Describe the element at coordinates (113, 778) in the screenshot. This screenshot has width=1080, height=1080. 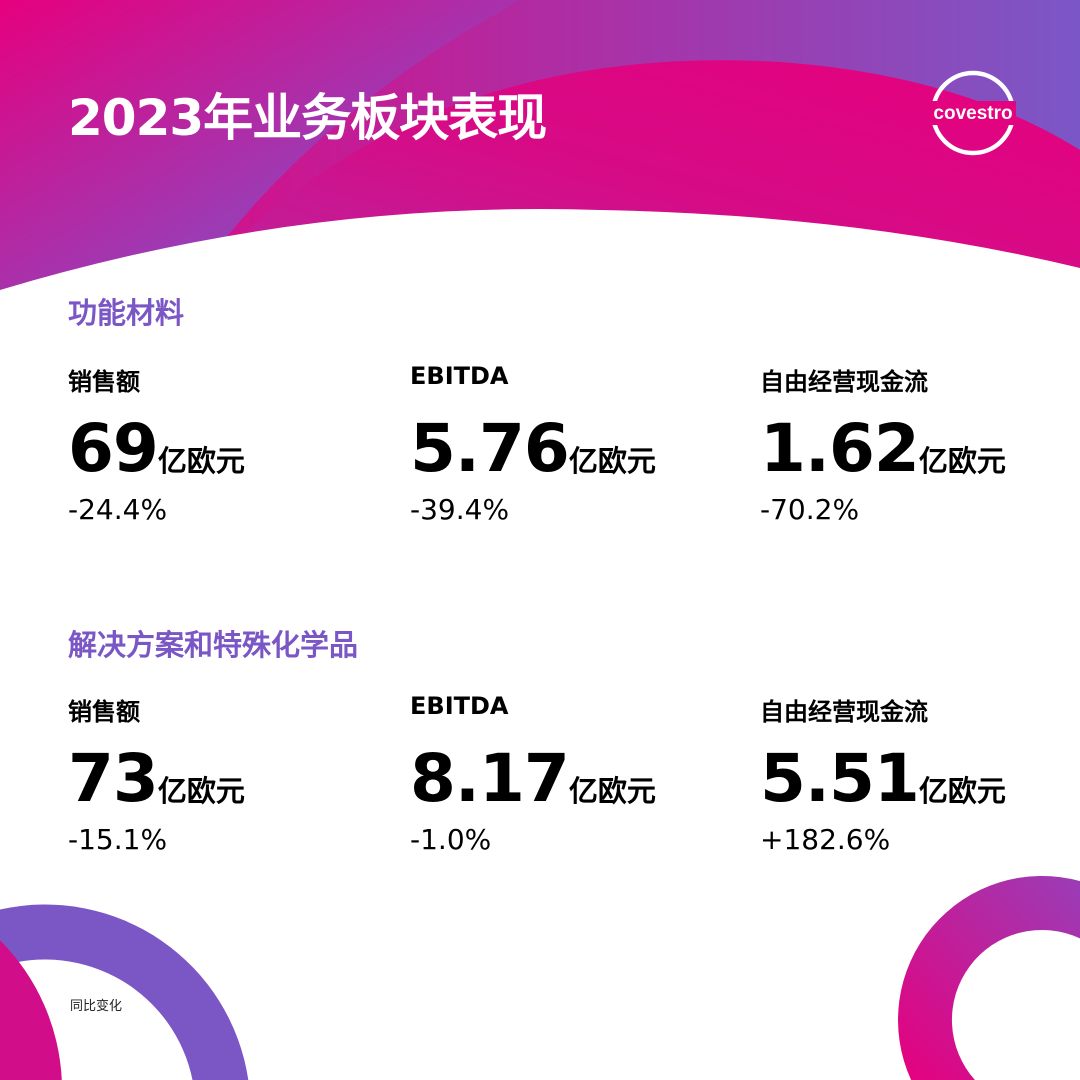
I see `metric-number: 73` at that location.